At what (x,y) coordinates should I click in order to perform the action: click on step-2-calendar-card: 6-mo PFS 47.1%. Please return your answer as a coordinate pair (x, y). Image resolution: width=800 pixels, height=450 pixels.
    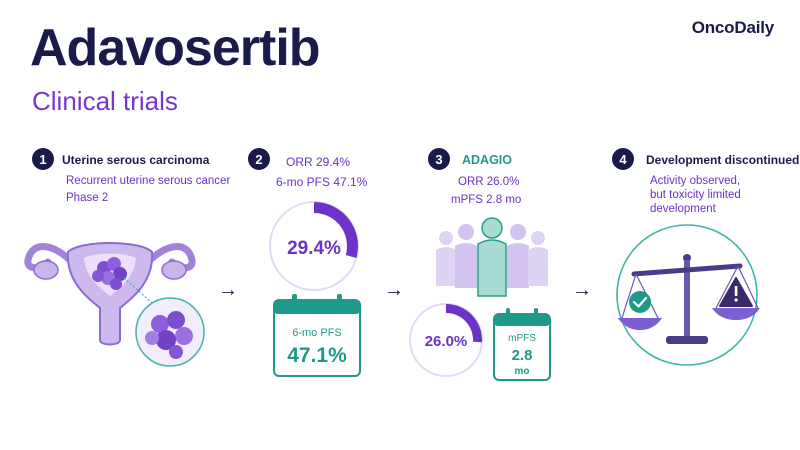
    Looking at the image, I should click on (317, 335).